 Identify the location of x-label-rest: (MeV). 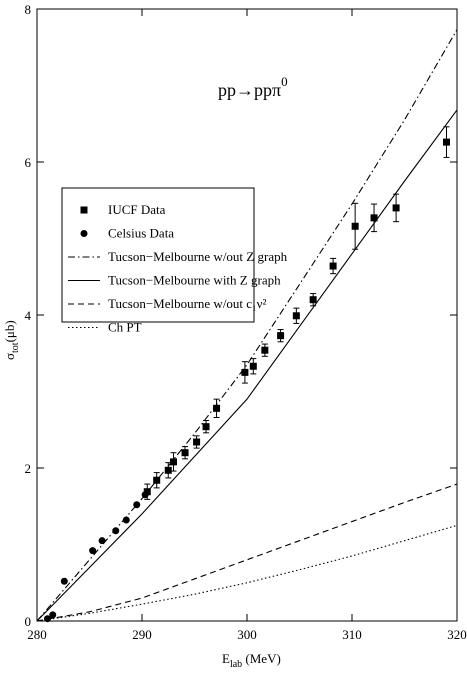
(261, 658).